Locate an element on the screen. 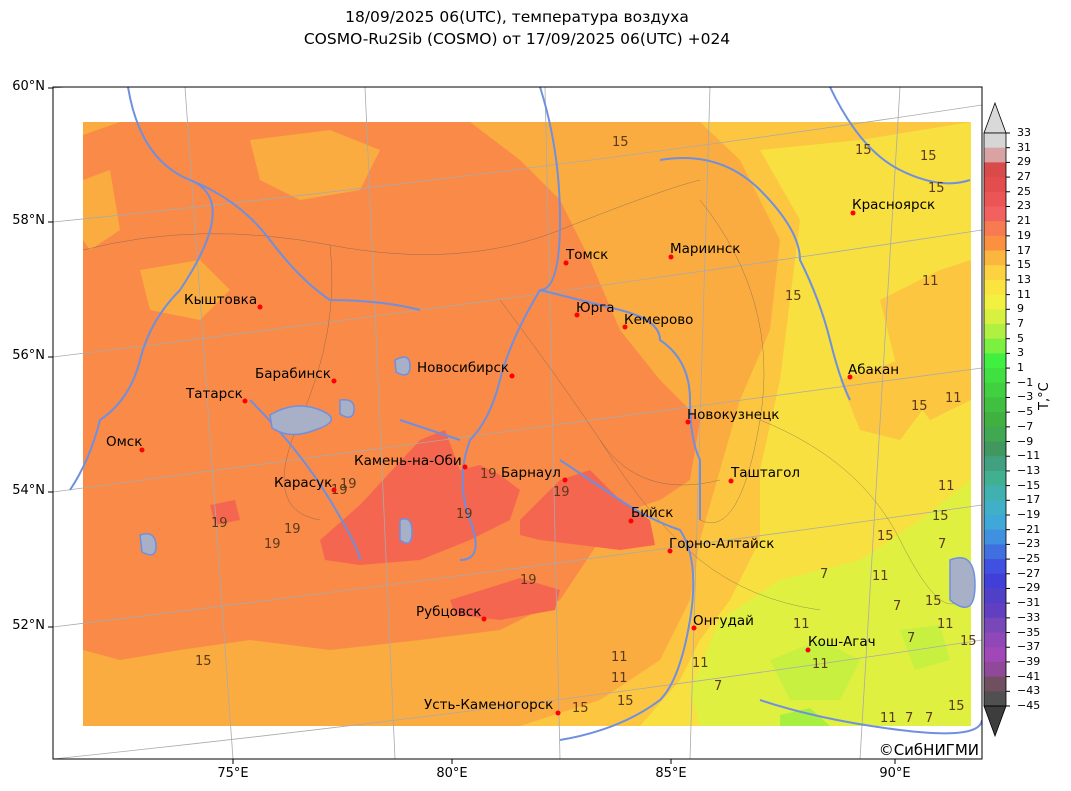 This screenshot has height=791, width=1071. colorbar-tick-label: −19 is located at coordinates (1029, 514).